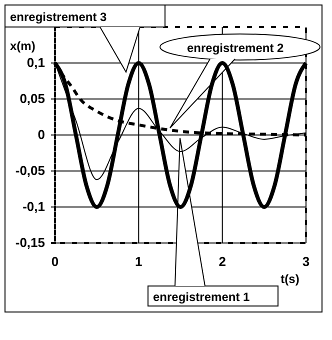 The image size is (332, 340). What do you see at coordinates (290, 279) in the screenshot?
I see `x-axis-title: t(s)` at bounding box center [290, 279].